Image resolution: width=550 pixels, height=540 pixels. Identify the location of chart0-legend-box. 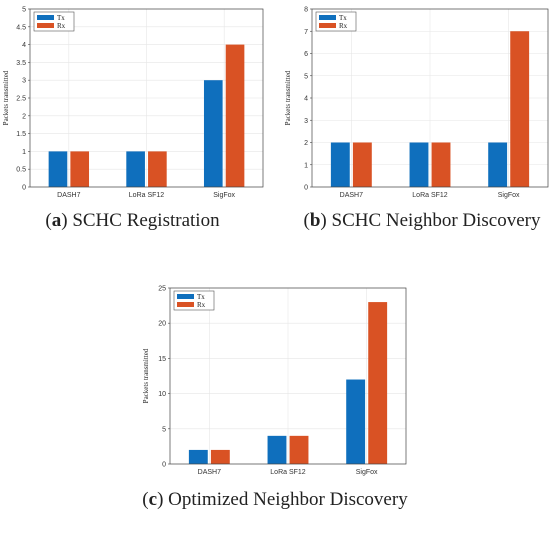
(54, 21).